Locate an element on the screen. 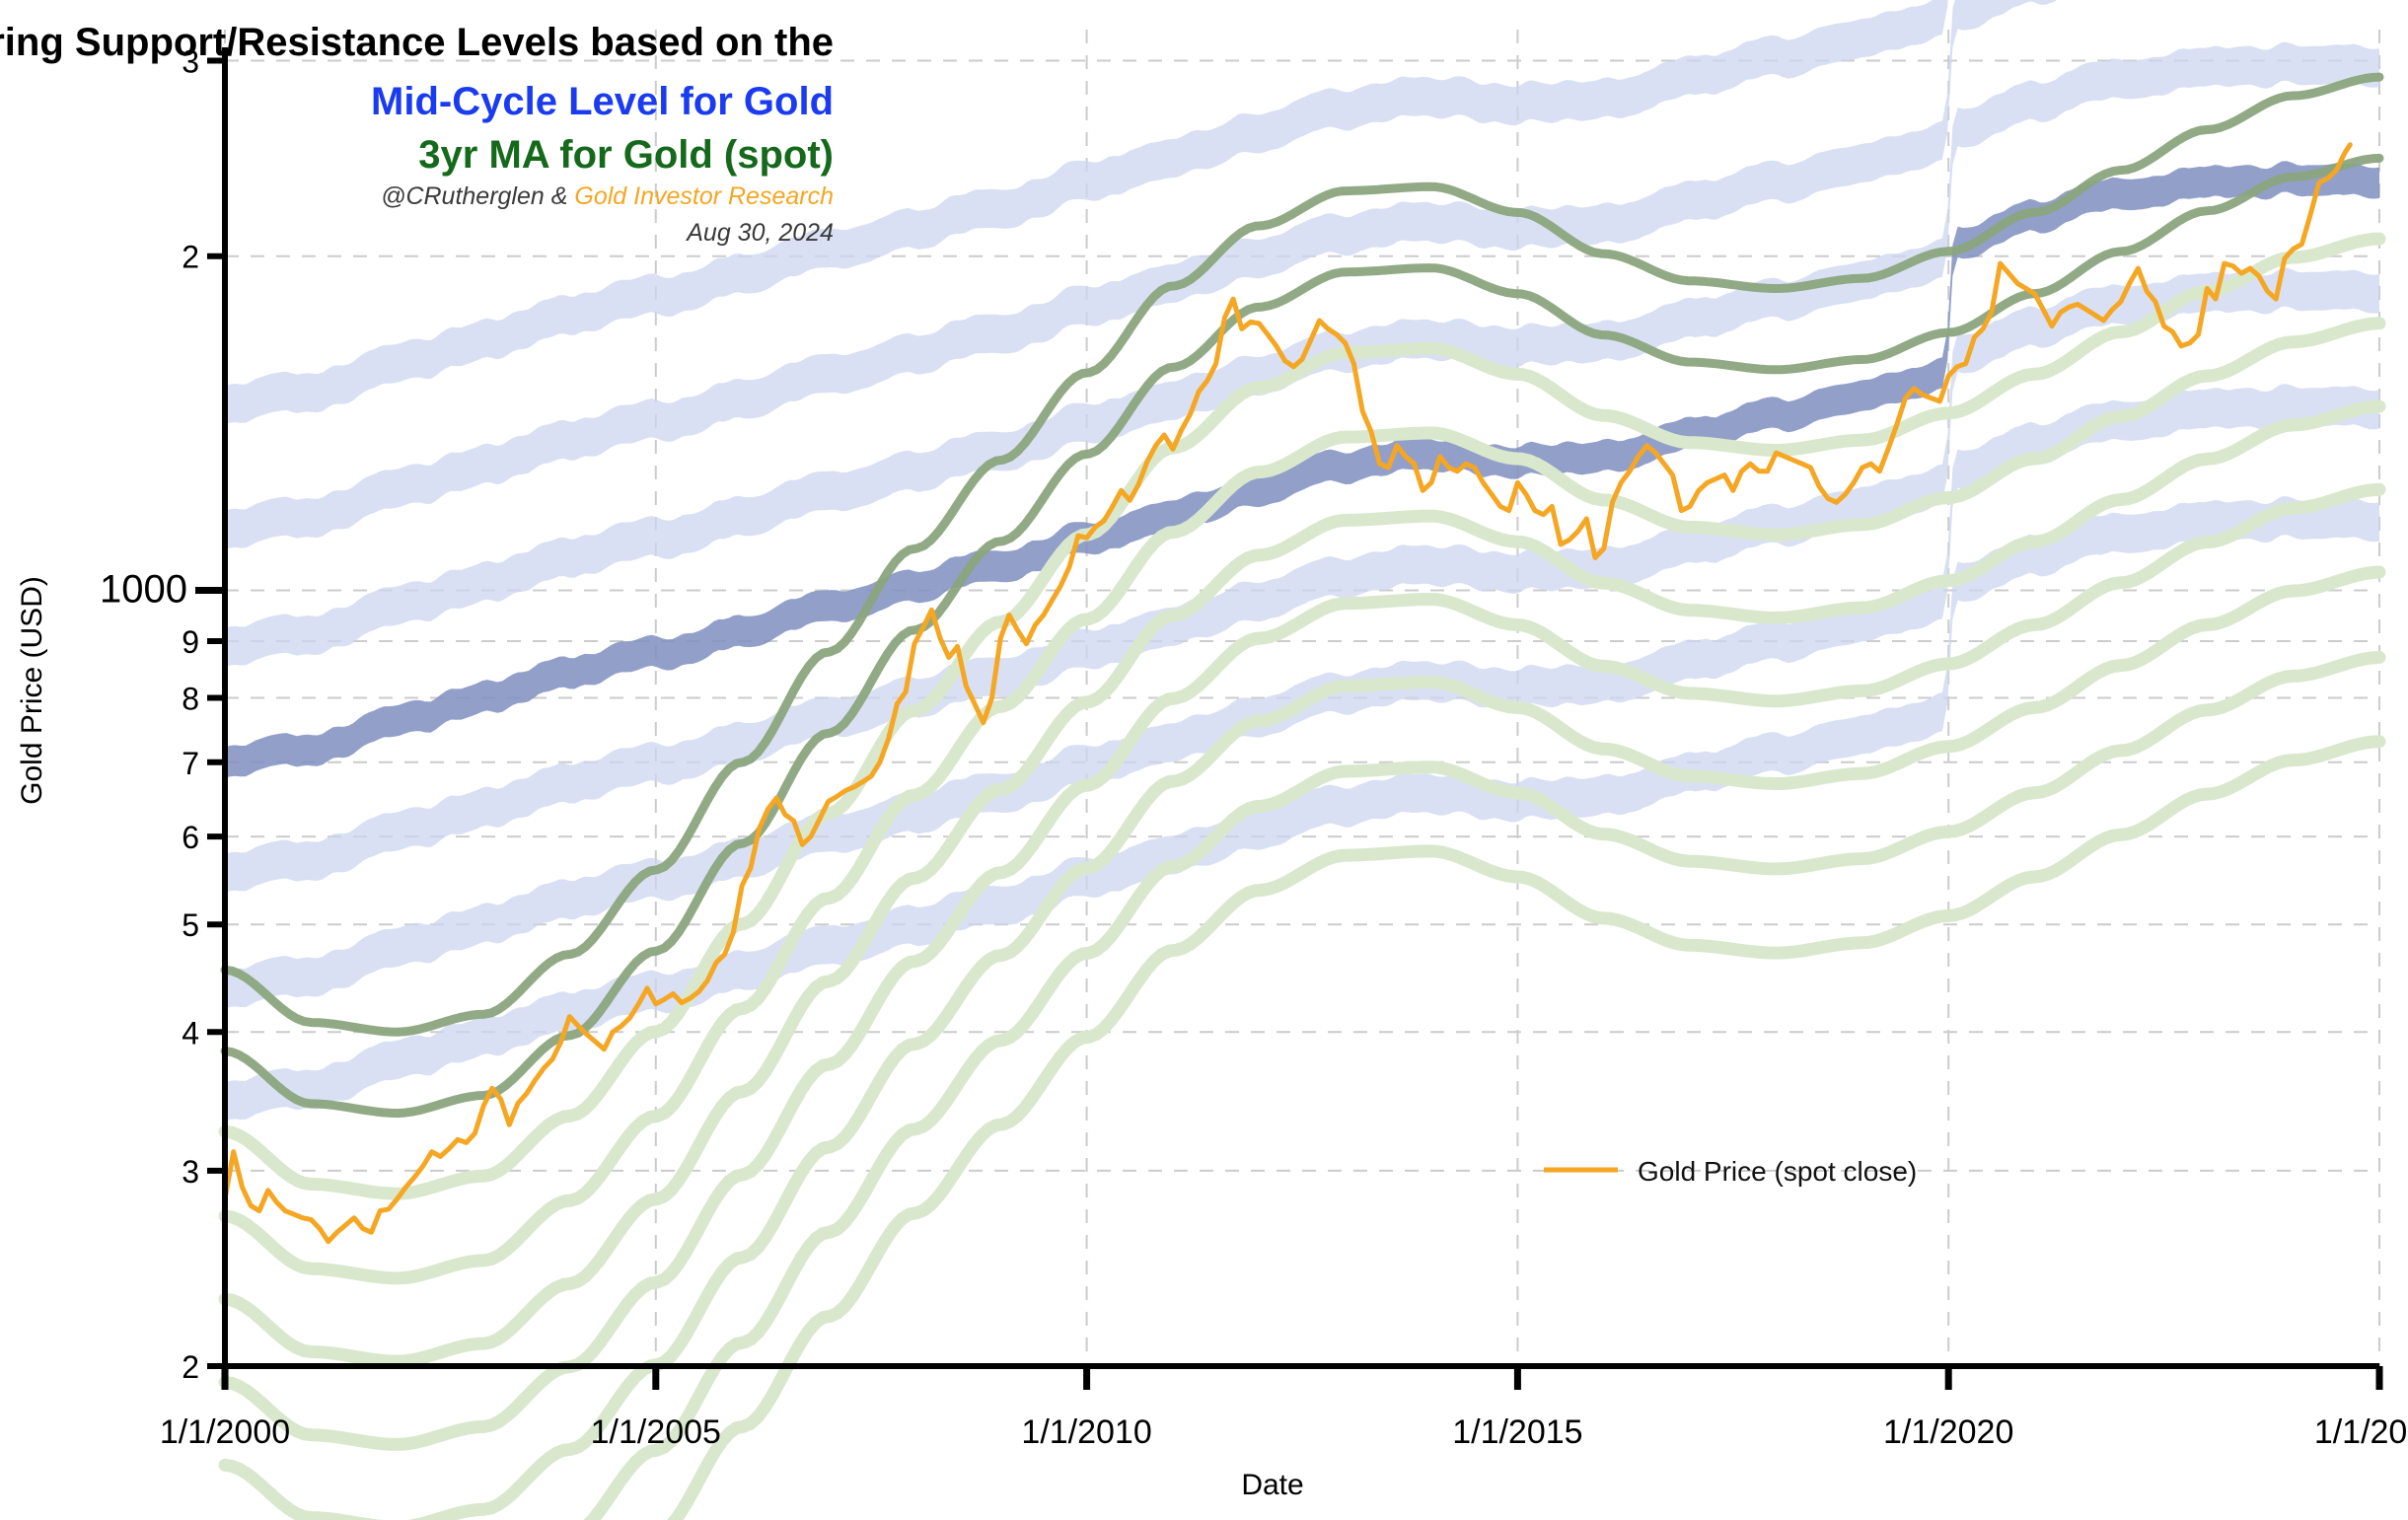  y-tick-label: 7 is located at coordinates (190, 763).